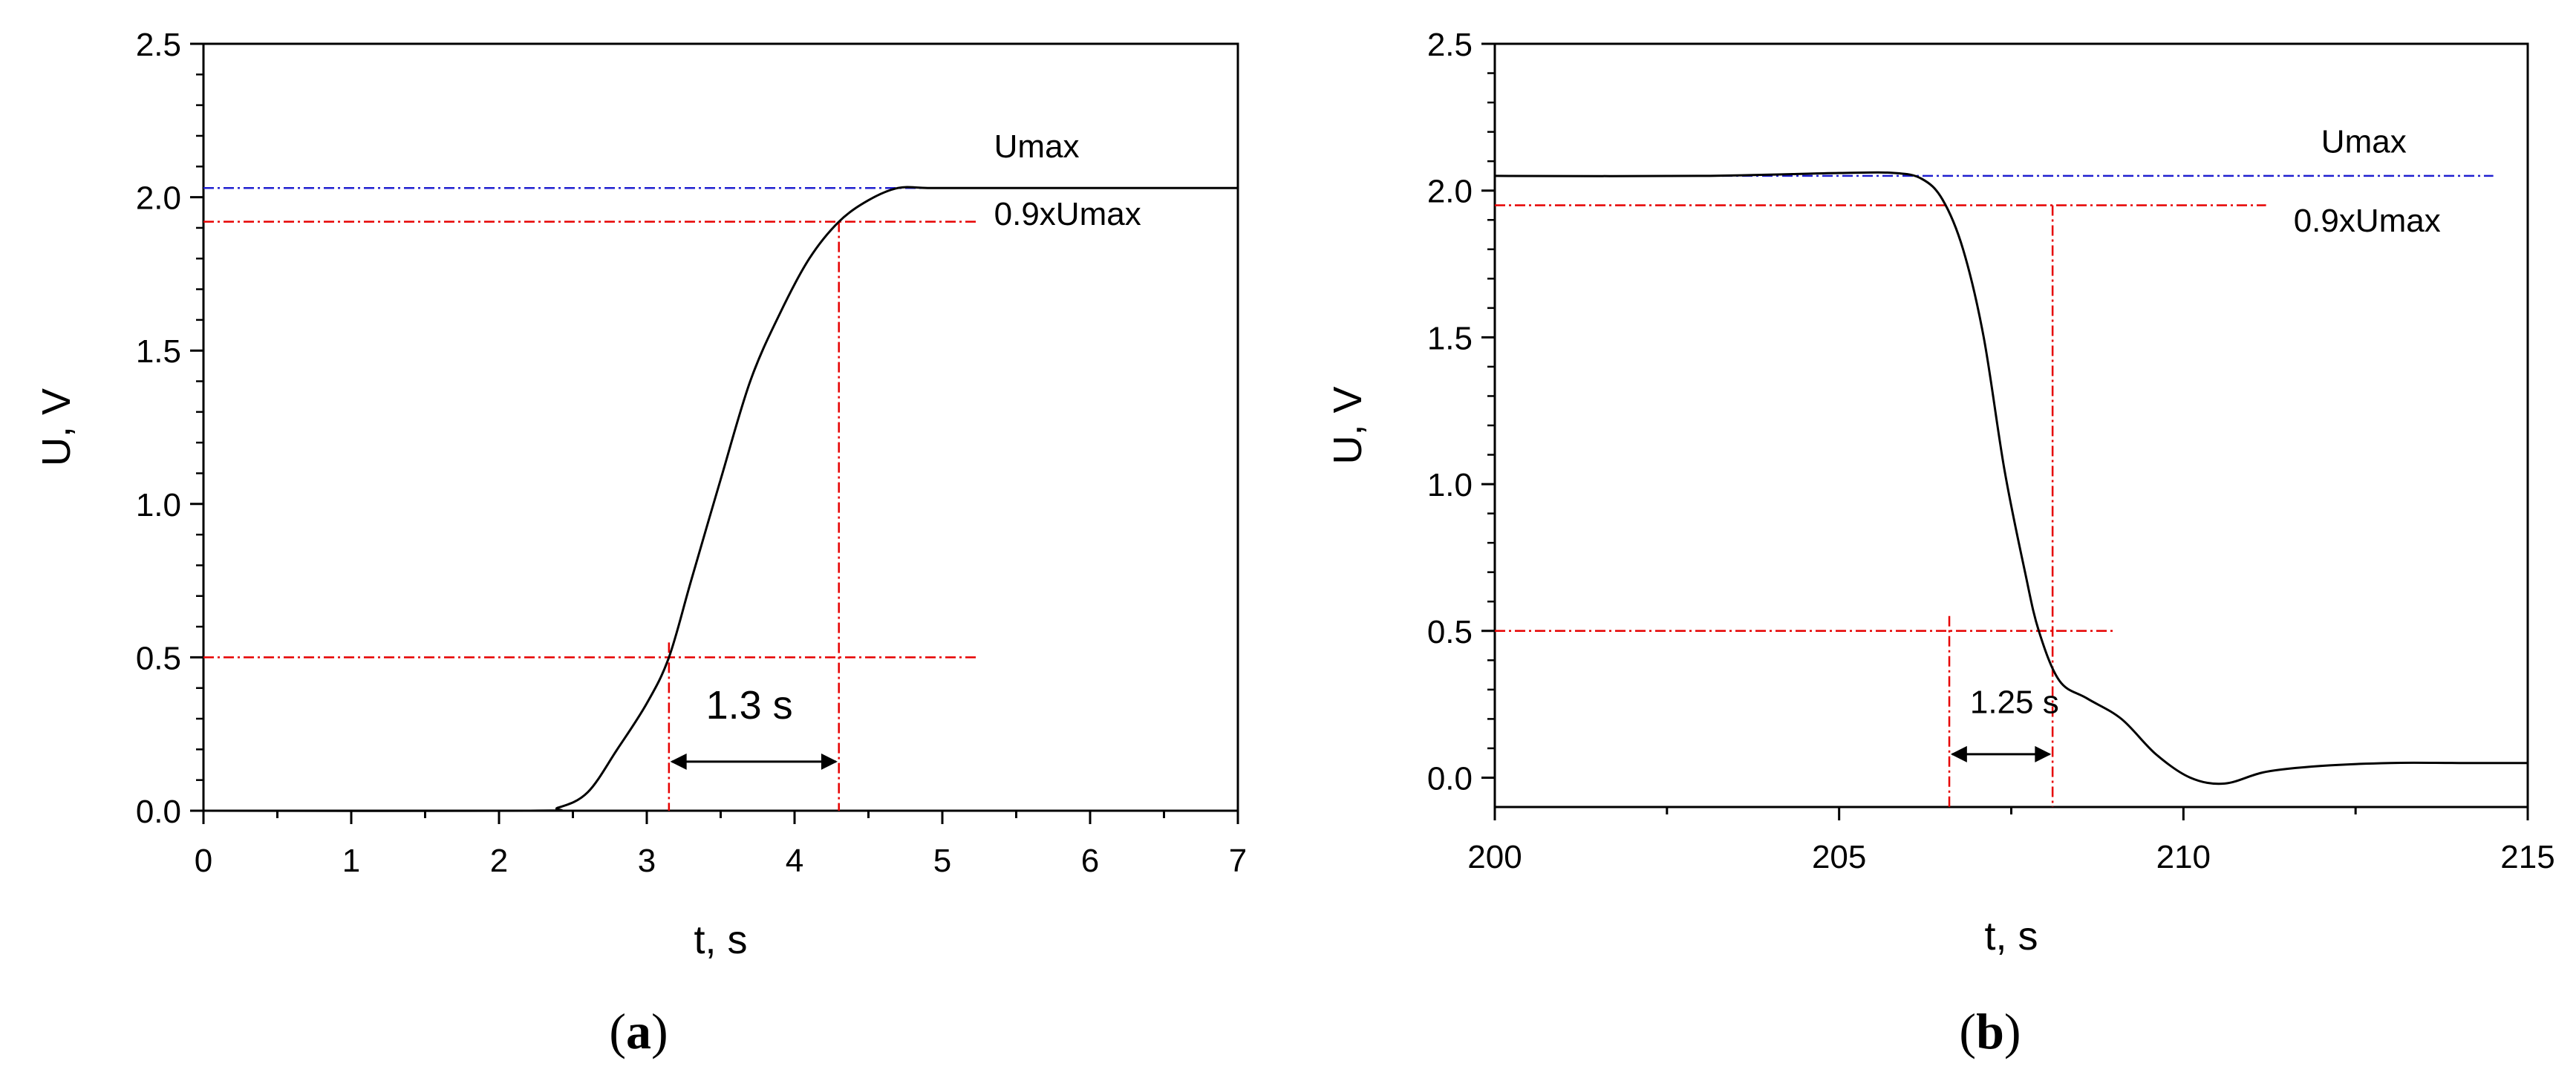 The width and height of the screenshot is (2576, 1078). I want to click on x-tick-label: 200, so click(1494, 857).